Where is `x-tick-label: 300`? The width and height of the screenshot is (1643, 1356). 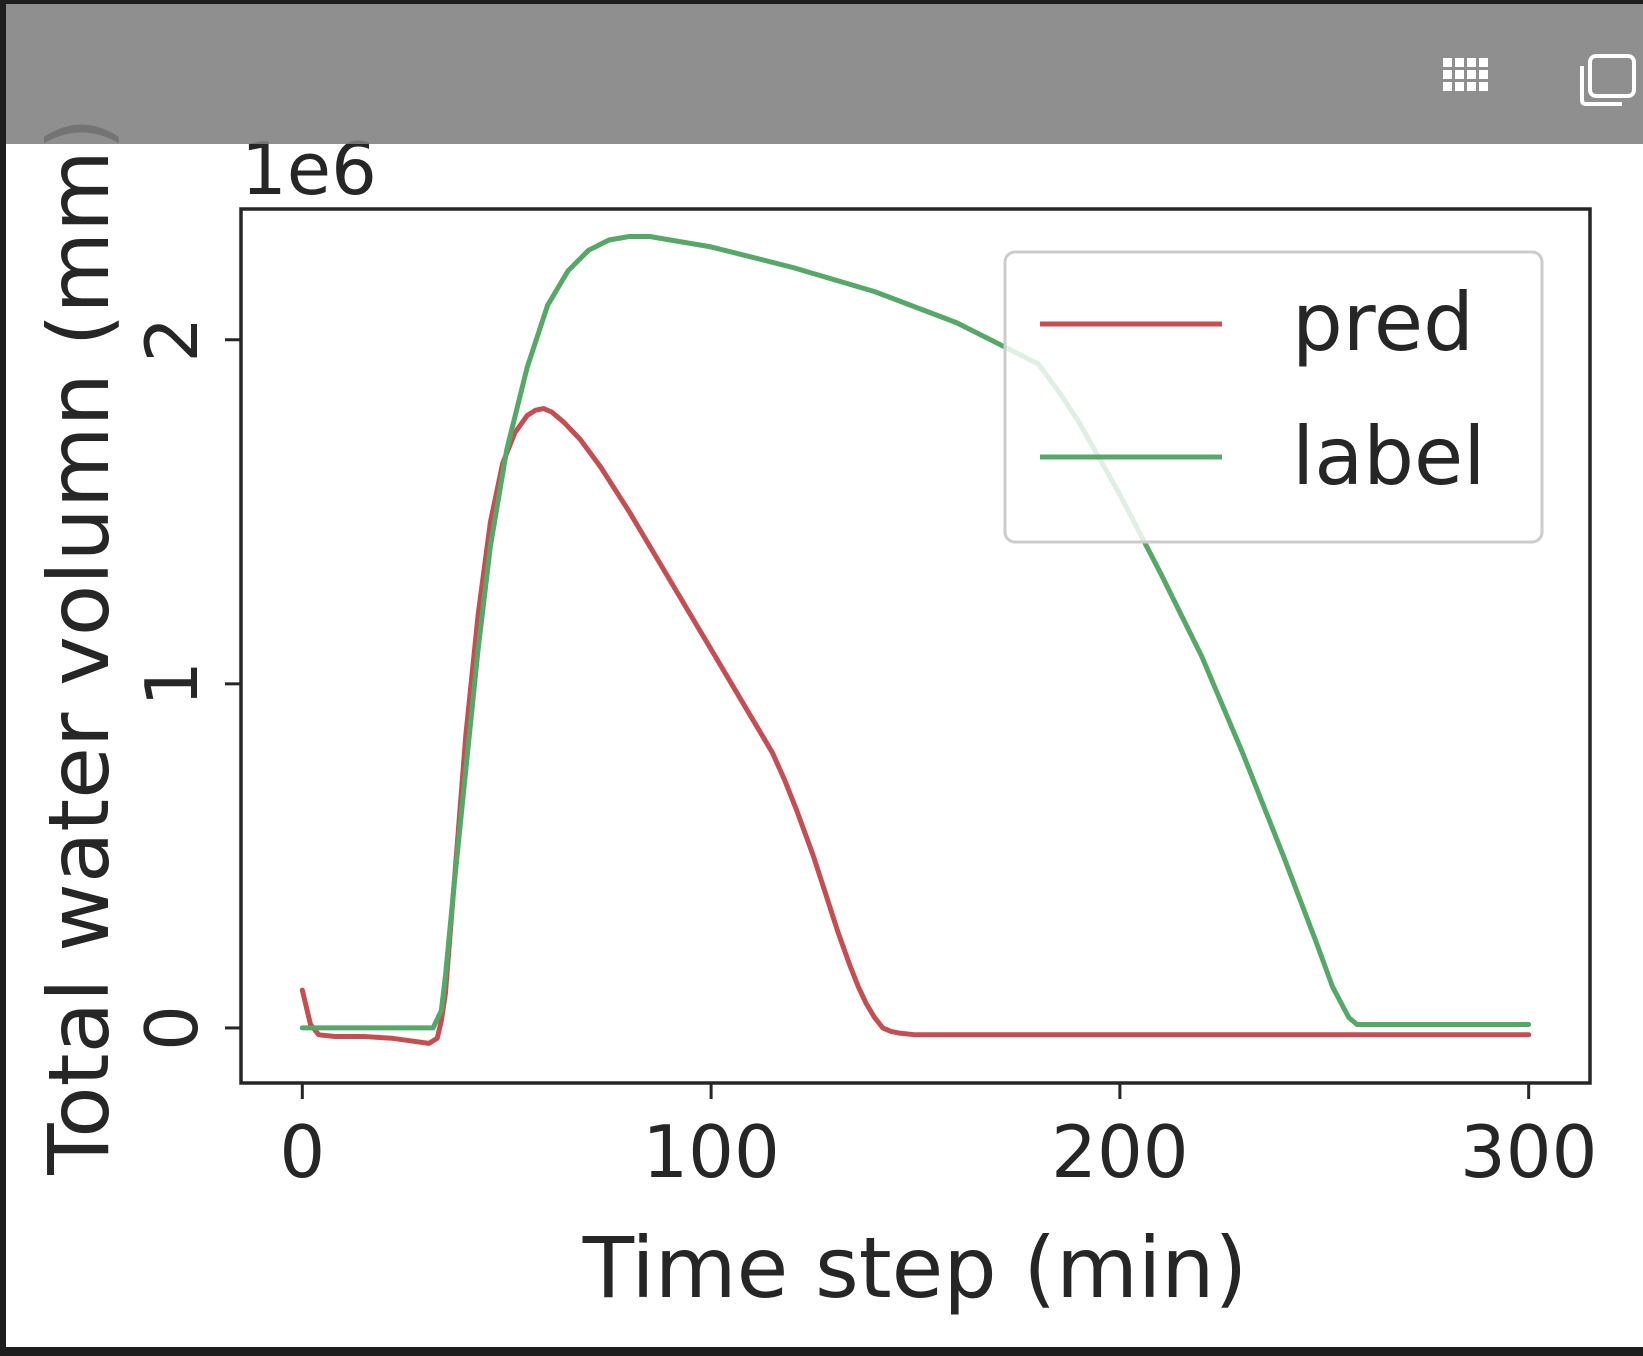
x-tick-label: 300 is located at coordinates (1528, 1152).